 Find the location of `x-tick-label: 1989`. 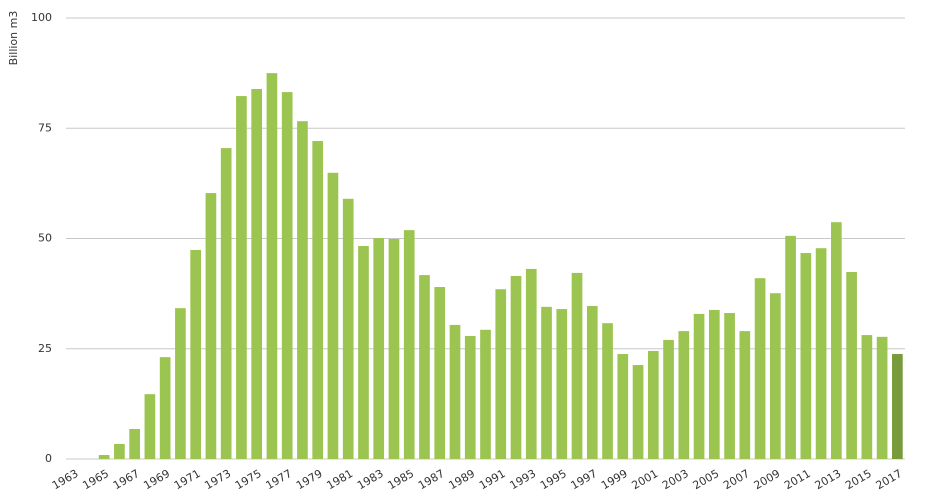

x-tick-label: 1989 is located at coordinates (461, 479).